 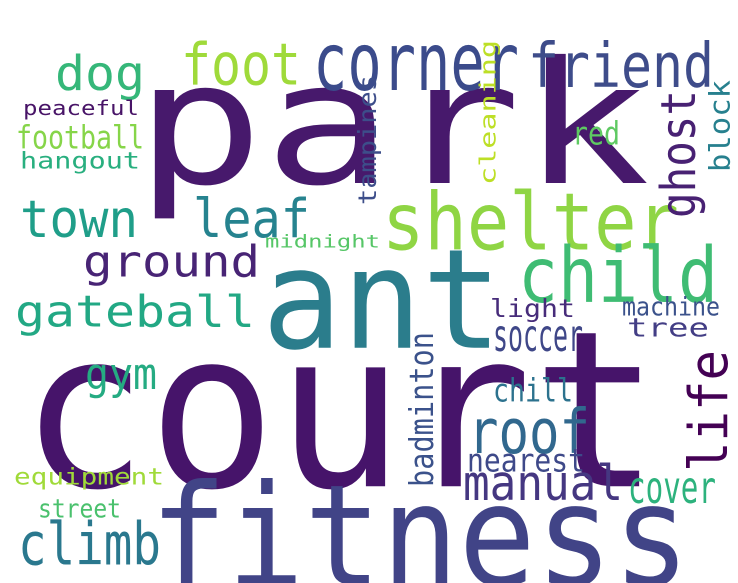 I want to click on word-cleaning: cleaning, so click(x=489, y=112).